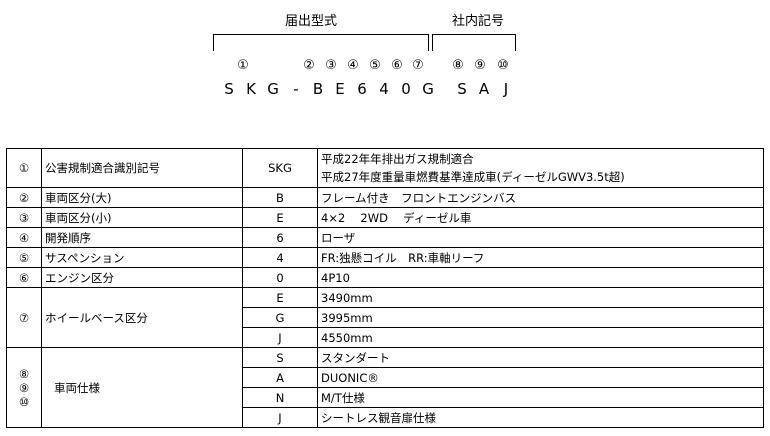  What do you see at coordinates (309, 65) in the screenshot?
I see `circle-number: ②` at bounding box center [309, 65].